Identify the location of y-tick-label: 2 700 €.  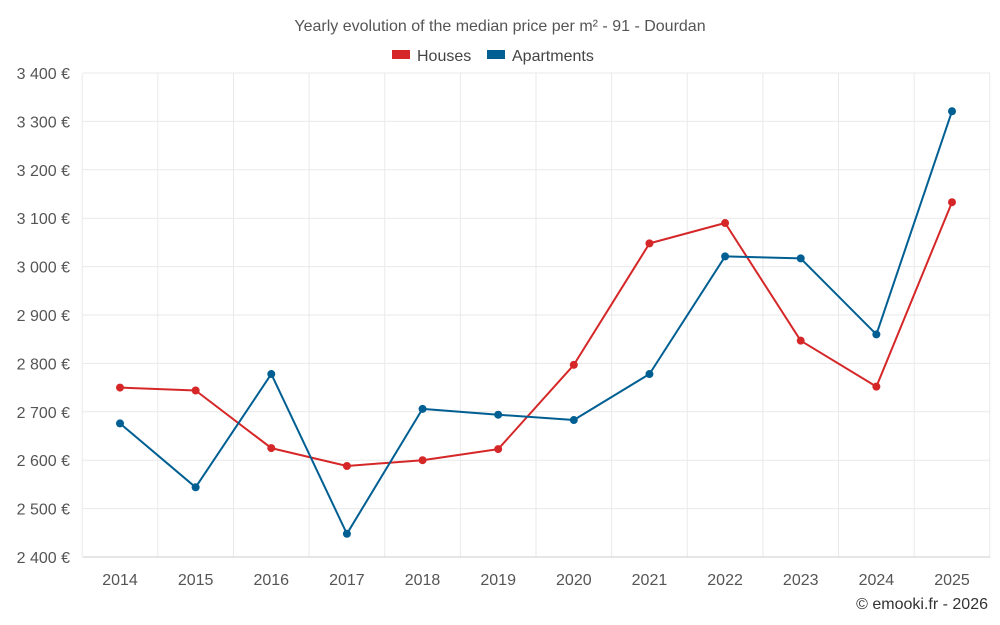
(43, 413).